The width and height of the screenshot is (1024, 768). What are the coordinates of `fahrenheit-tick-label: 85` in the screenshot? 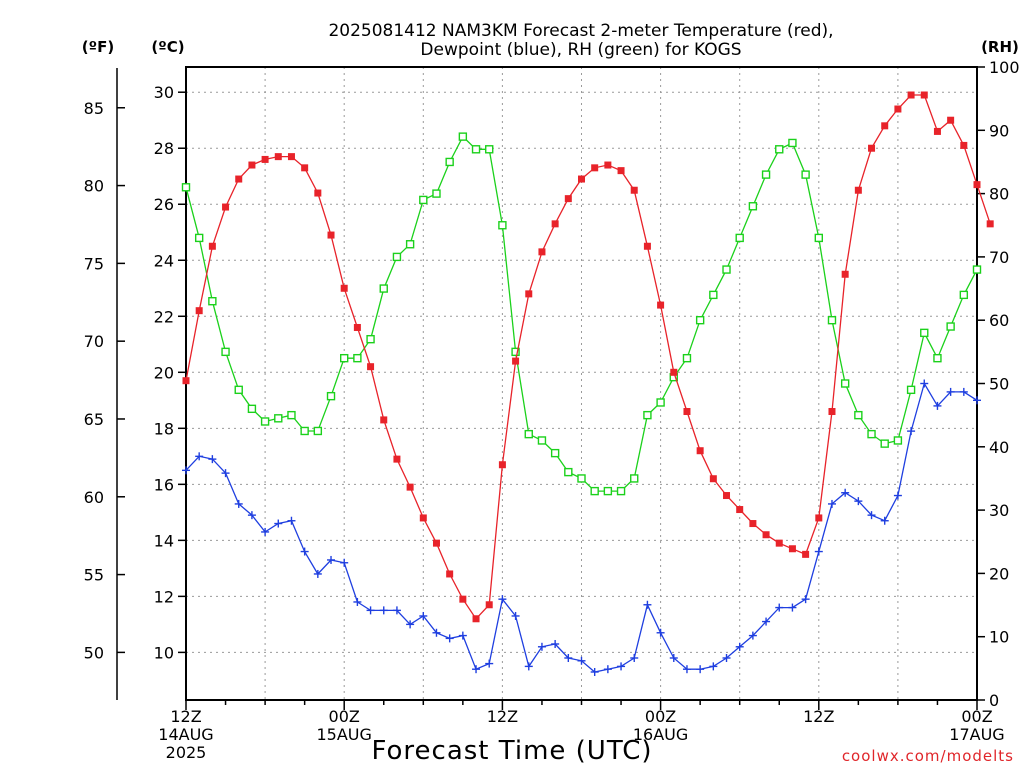 It's located at (94, 108).